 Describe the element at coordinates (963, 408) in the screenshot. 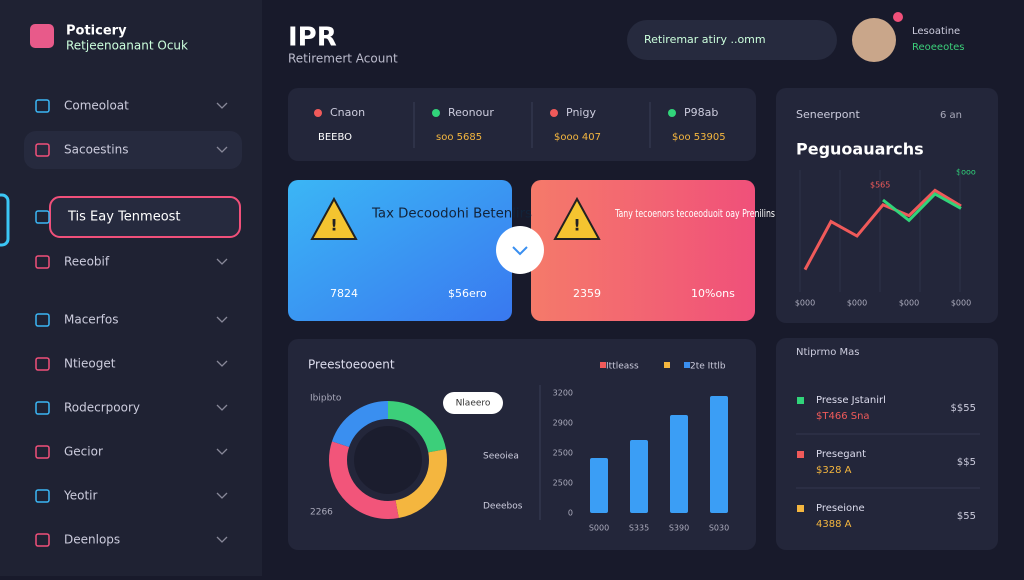

I see `item-amount: $$55` at that location.